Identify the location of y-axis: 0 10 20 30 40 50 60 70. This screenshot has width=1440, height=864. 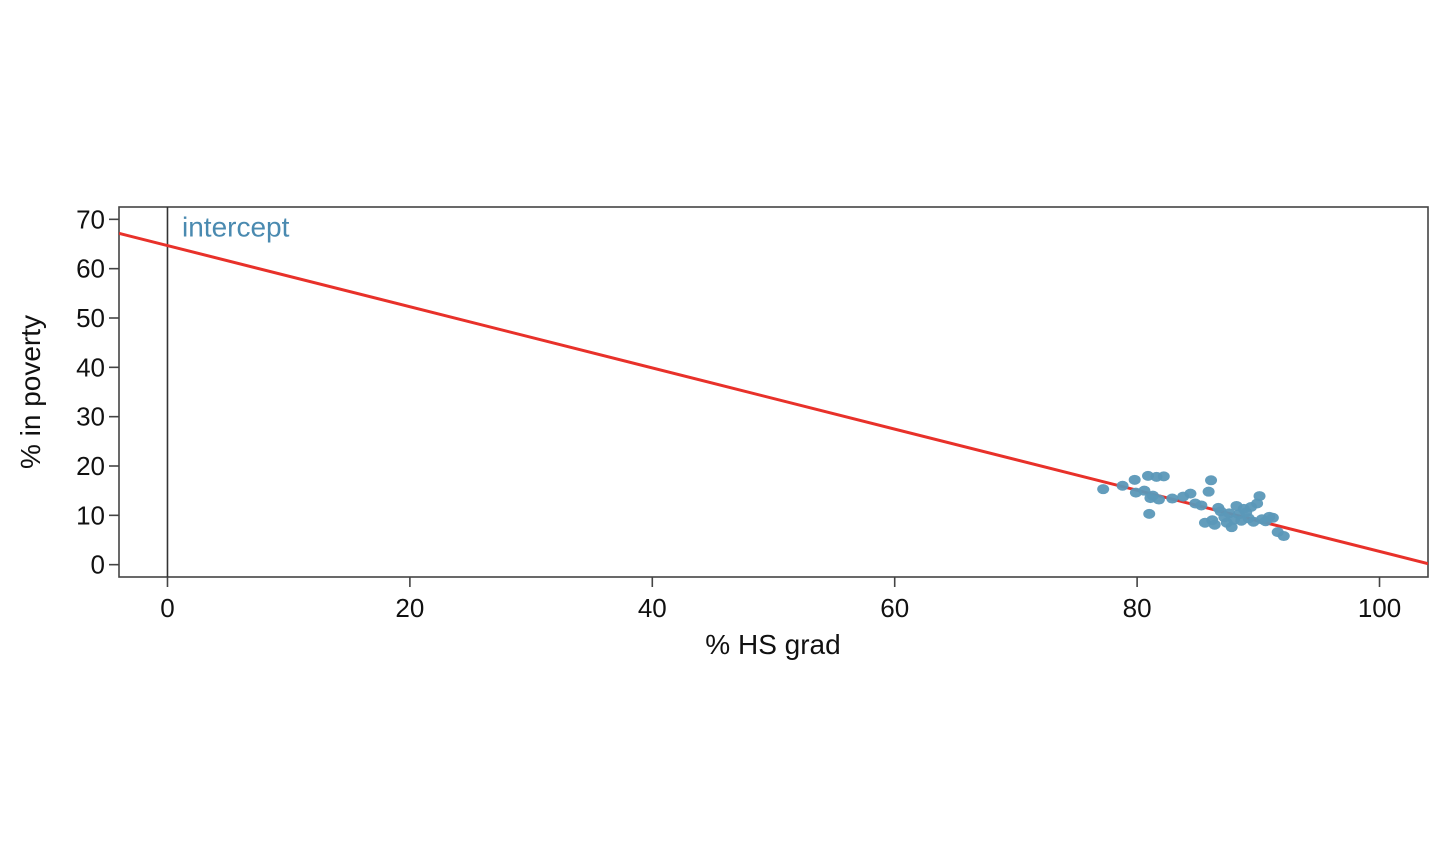
(97, 392).